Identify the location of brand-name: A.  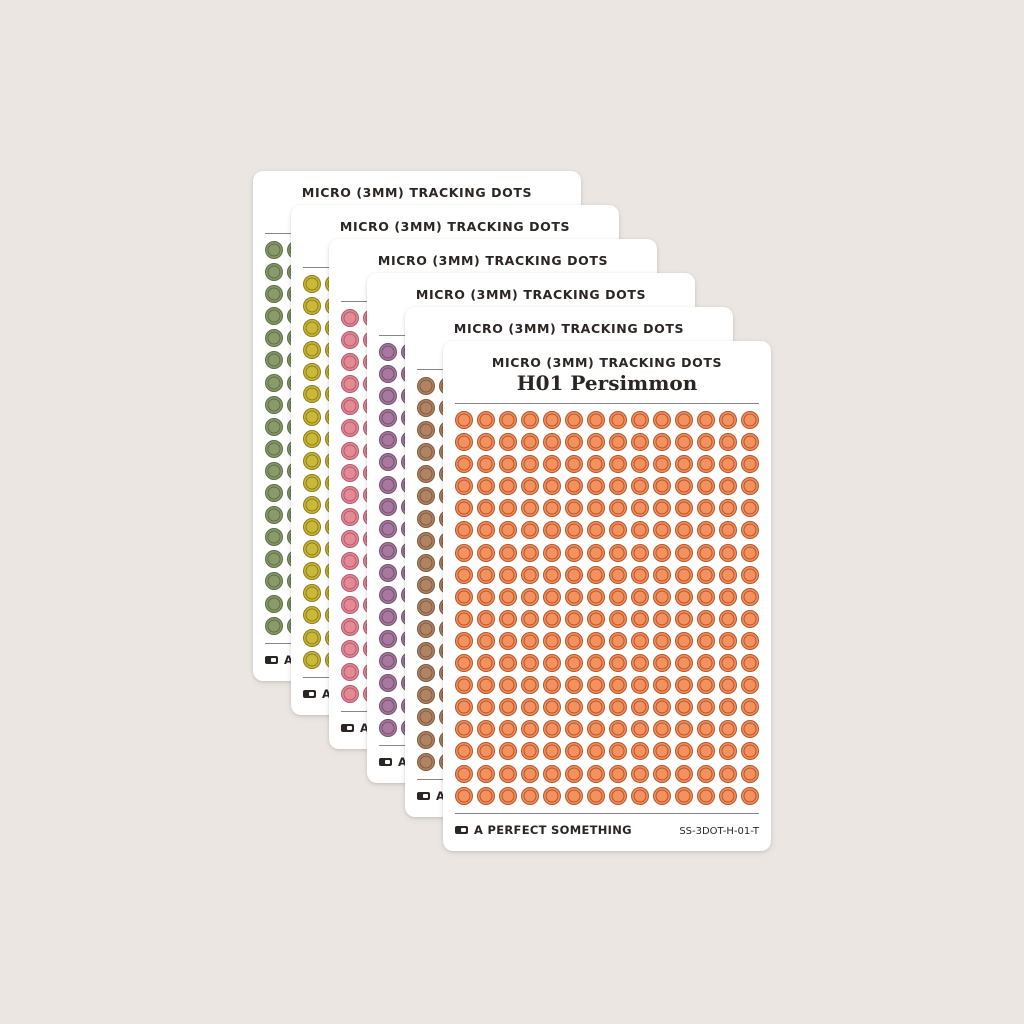
(403, 762).